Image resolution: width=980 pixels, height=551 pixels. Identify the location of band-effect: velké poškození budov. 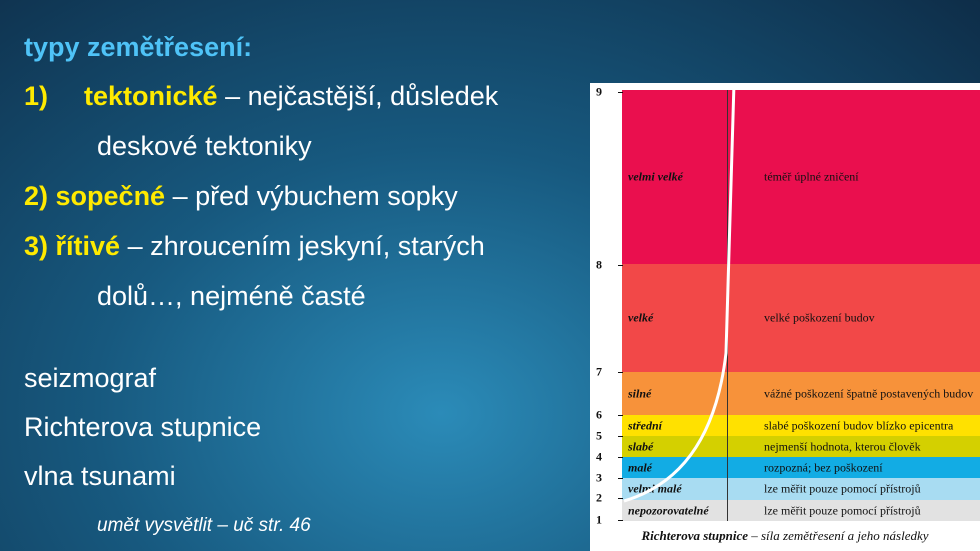
(819, 317).